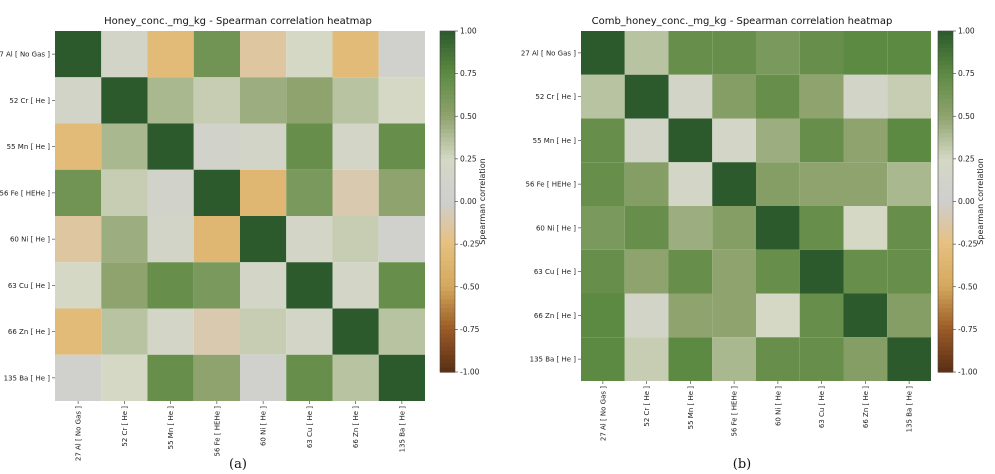  I want to click on x-tick-label: 60 Ni [ He ], so click(778, 406).